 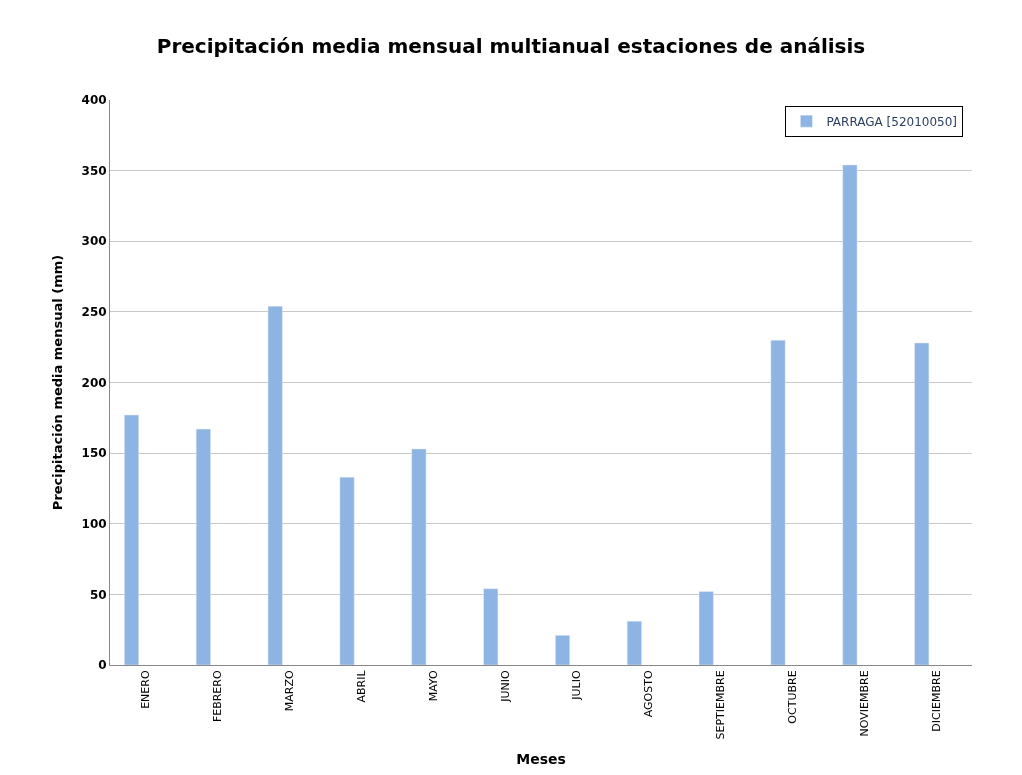 What do you see at coordinates (94, 523) in the screenshot?
I see `y-tick-label: 100` at bounding box center [94, 523].